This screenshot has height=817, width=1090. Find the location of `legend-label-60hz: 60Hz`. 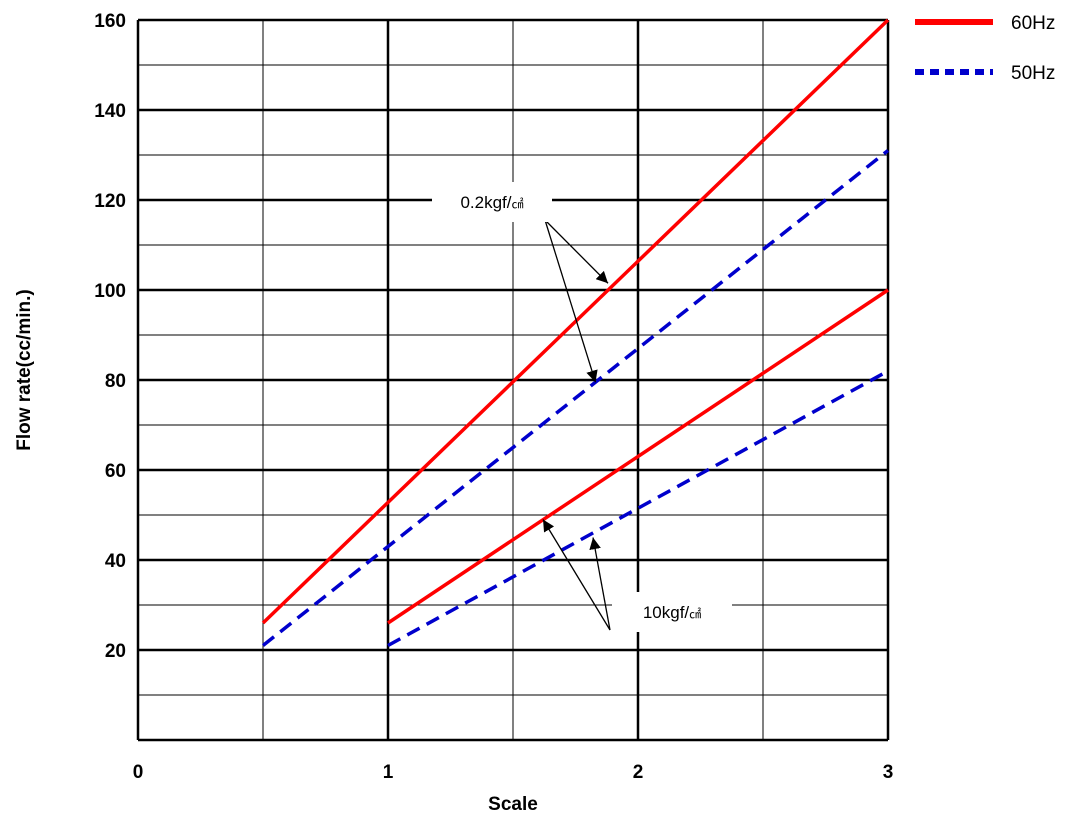

legend-label-60hz: 60Hz is located at coordinates (1033, 23).